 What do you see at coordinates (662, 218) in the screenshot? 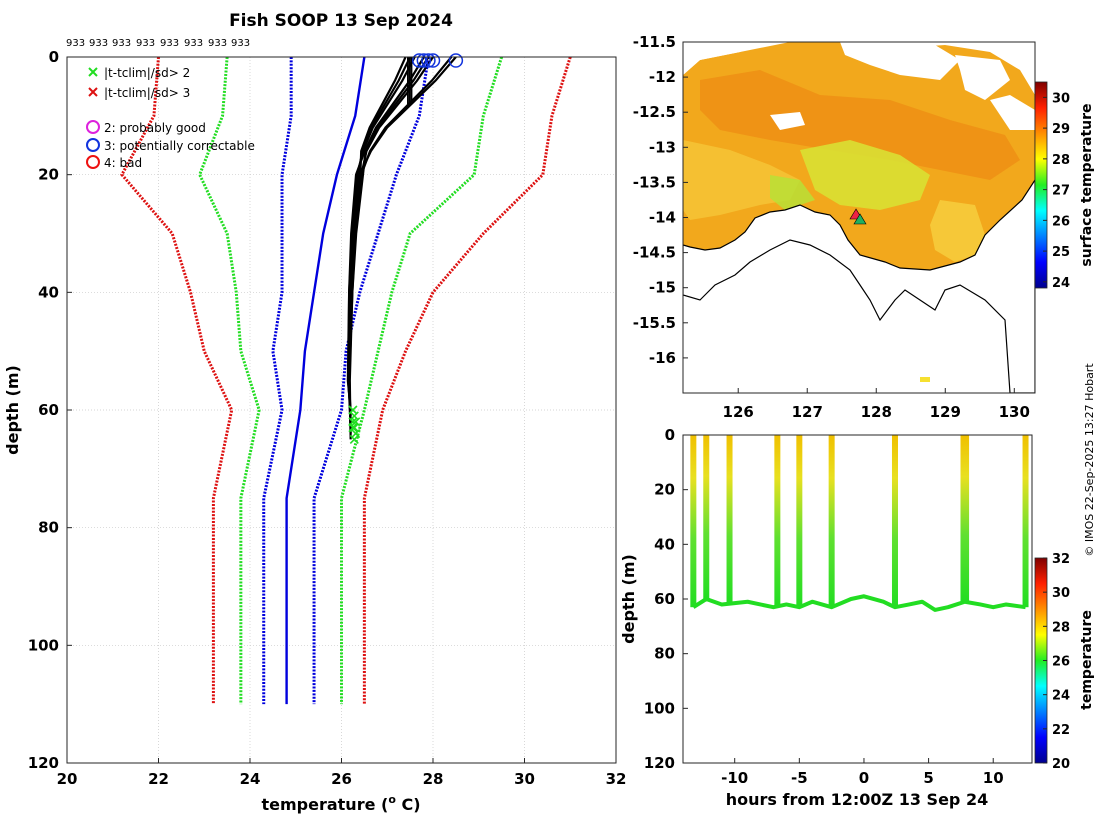
I see `map-ytick-label: -14` at bounding box center [662, 218].